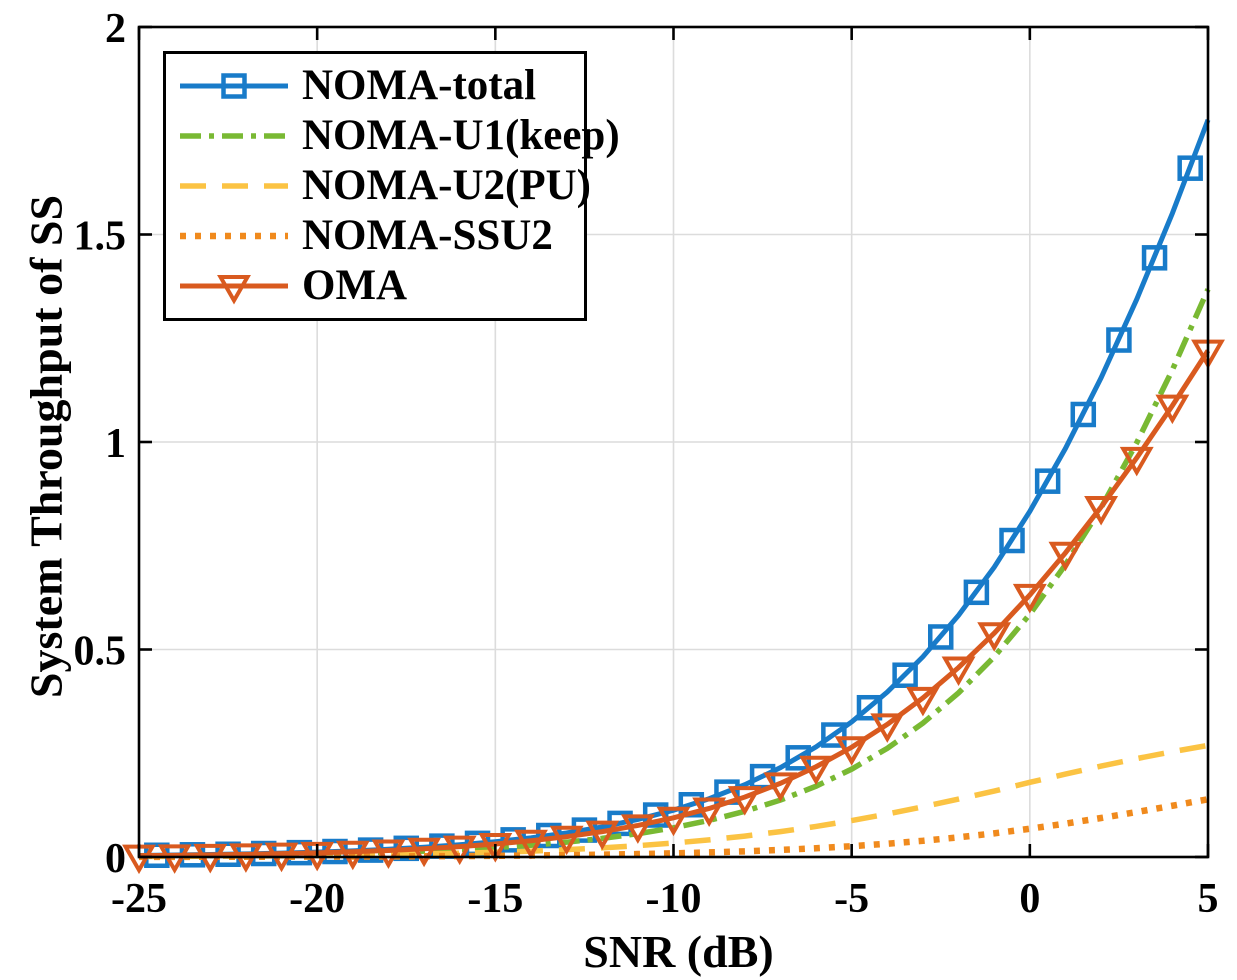  What do you see at coordinates (100, 237) in the screenshot?
I see `y-tick-label: 1.5` at bounding box center [100, 237].